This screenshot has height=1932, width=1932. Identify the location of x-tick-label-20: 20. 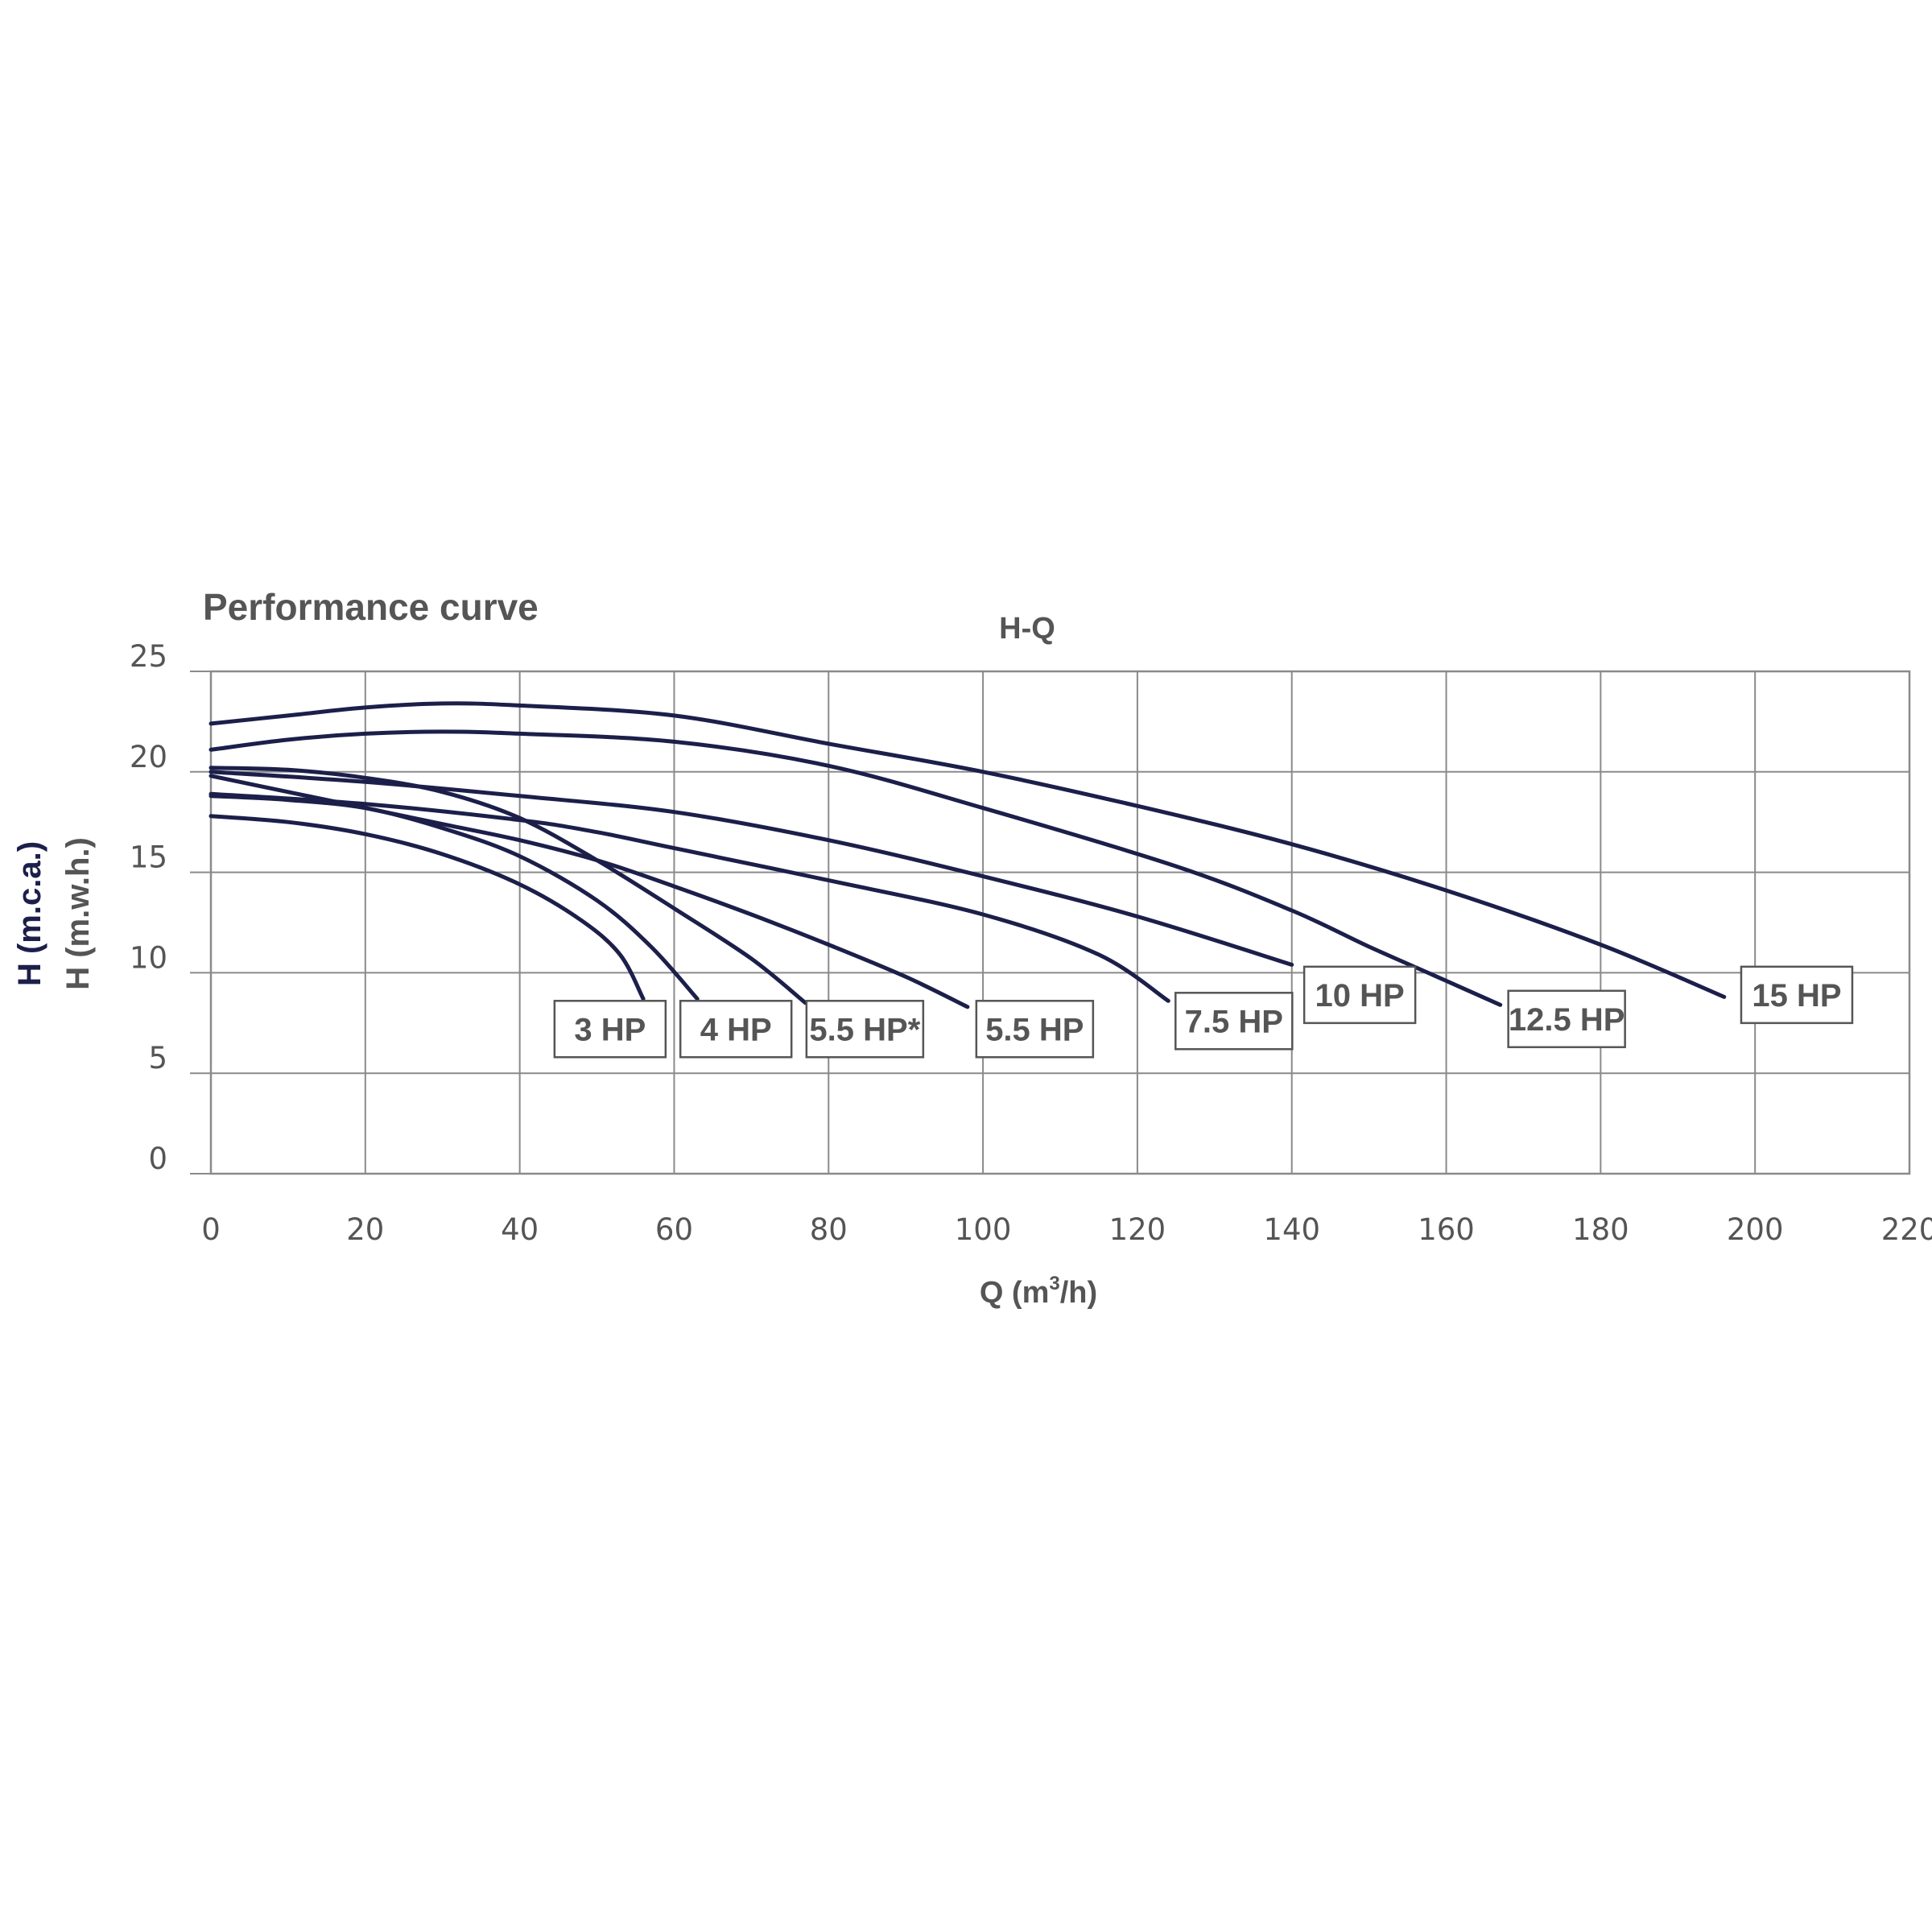
(365, 1229).